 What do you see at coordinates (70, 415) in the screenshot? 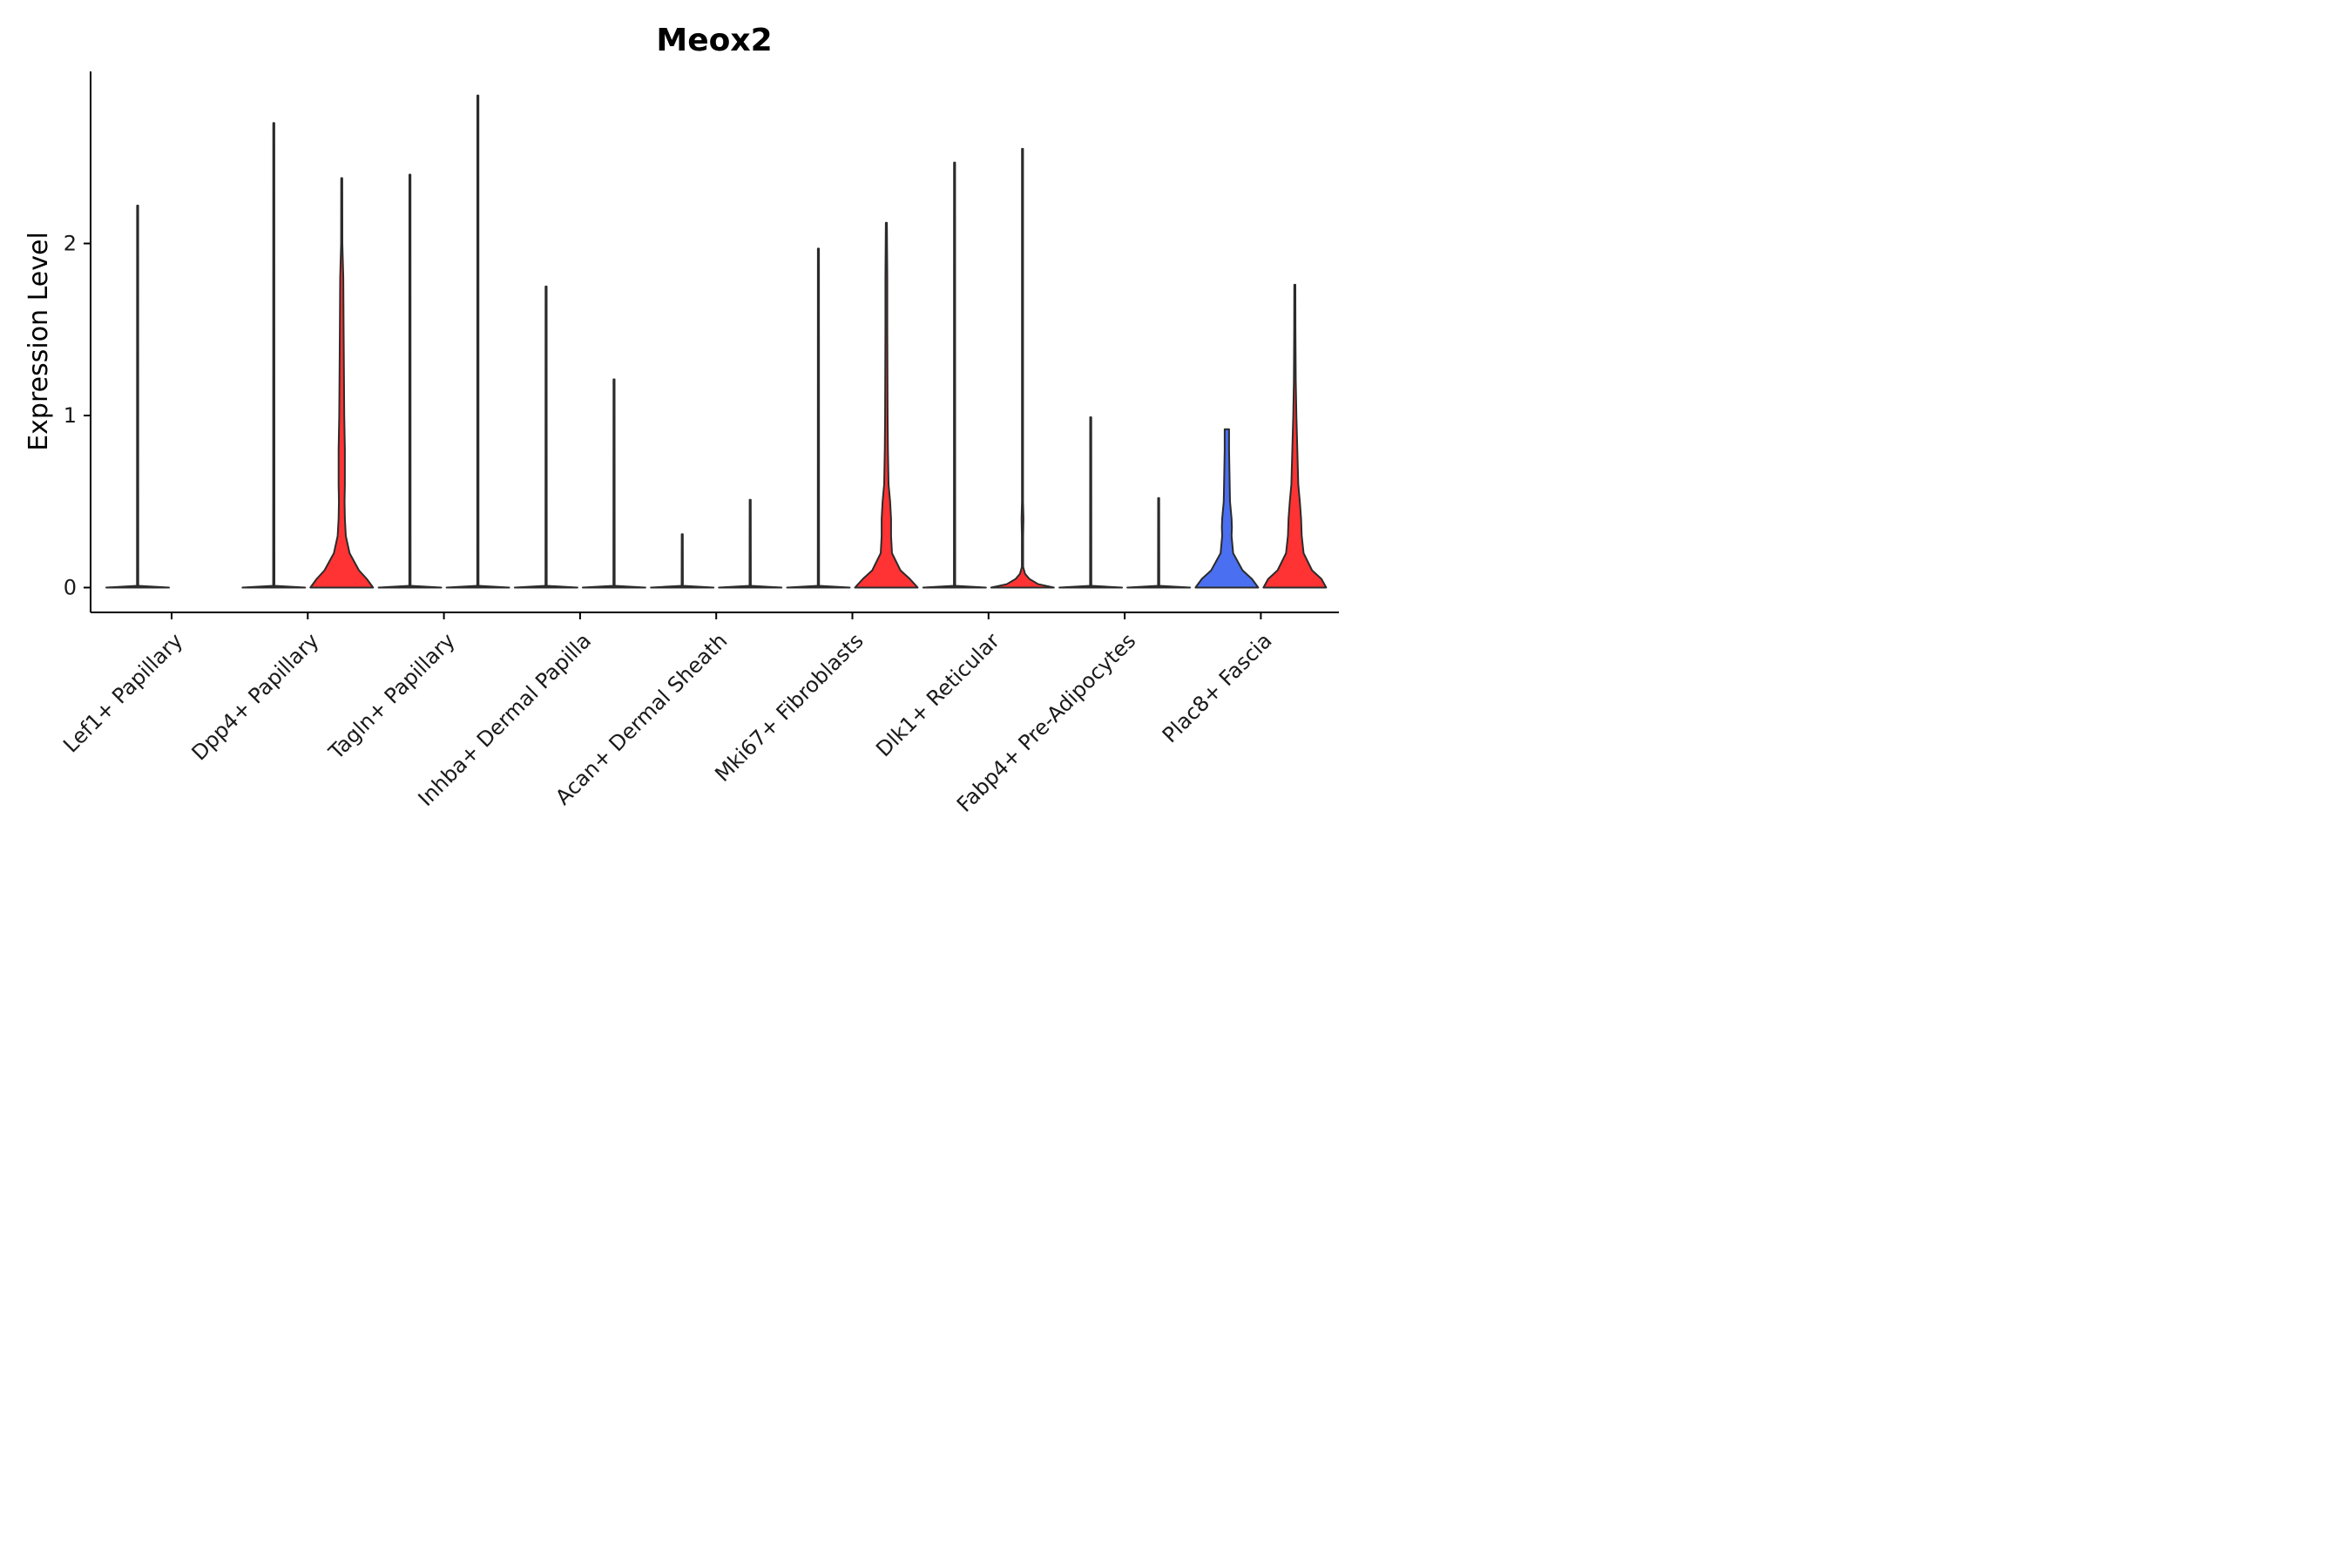
I see `y-tick-label: 1` at bounding box center [70, 415].